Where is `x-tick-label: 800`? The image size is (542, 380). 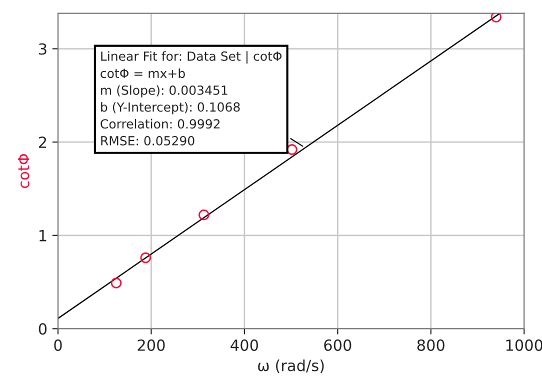
x-tick-label: 800 is located at coordinates (430, 345).